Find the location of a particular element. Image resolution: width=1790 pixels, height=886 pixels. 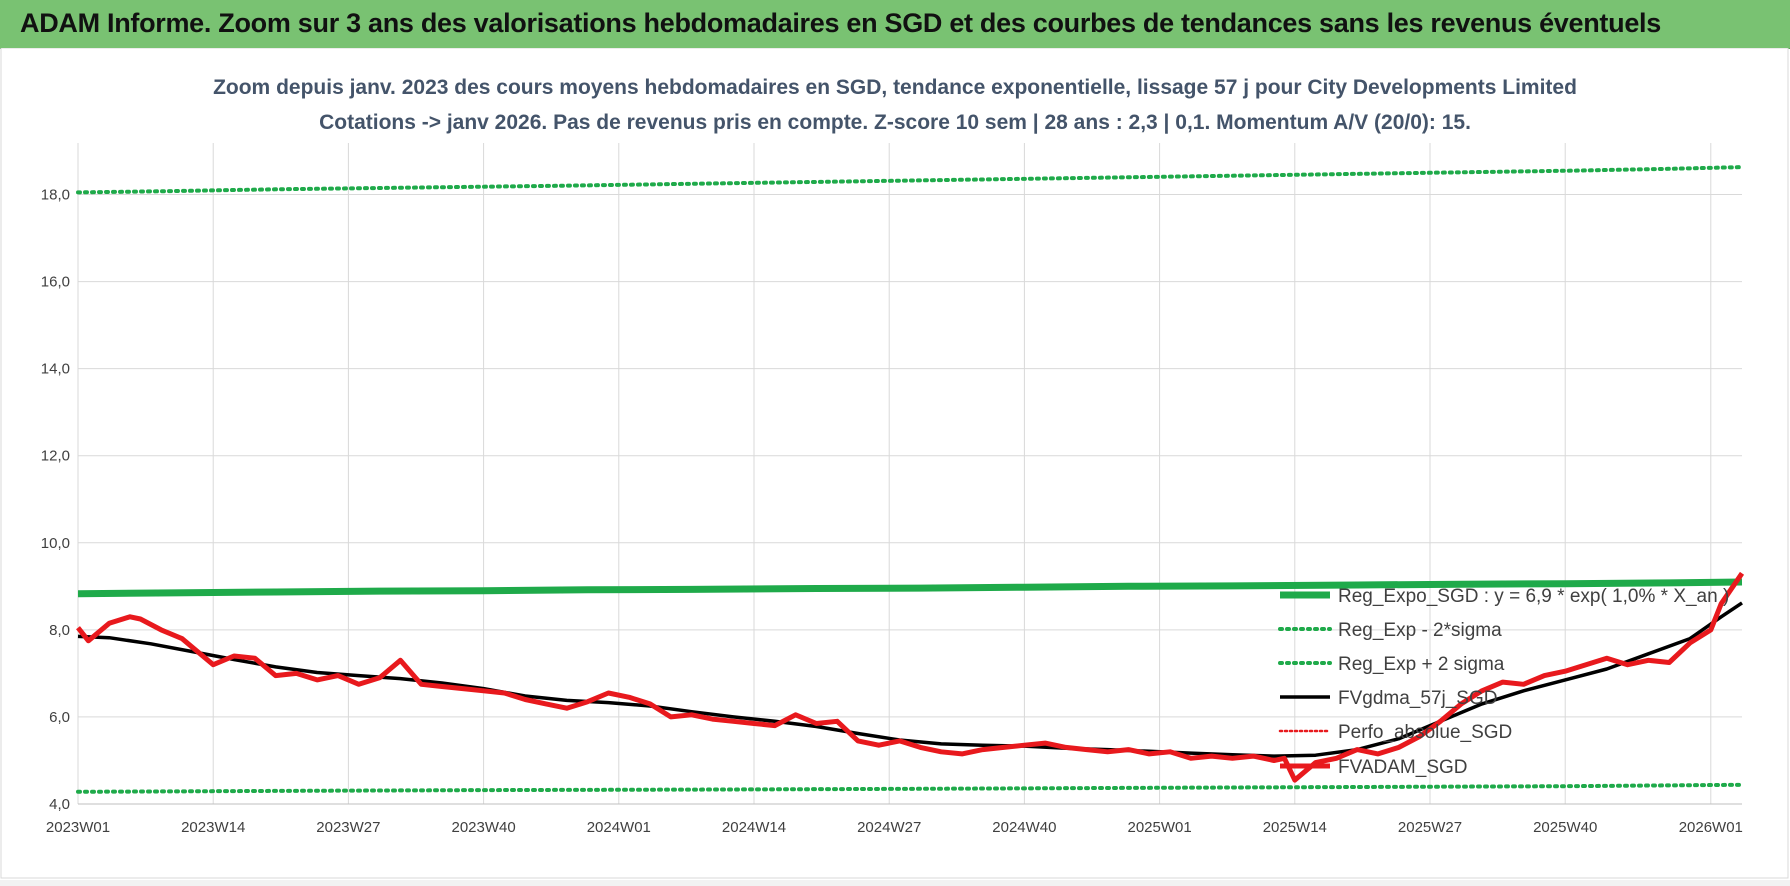

x-tick-label: 2024W27 is located at coordinates (889, 827).